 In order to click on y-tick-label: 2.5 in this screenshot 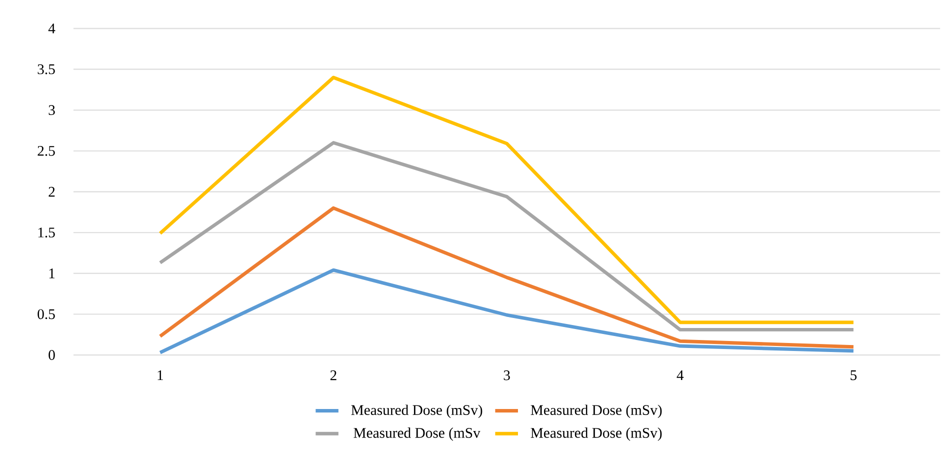, I will do `click(46, 151)`.